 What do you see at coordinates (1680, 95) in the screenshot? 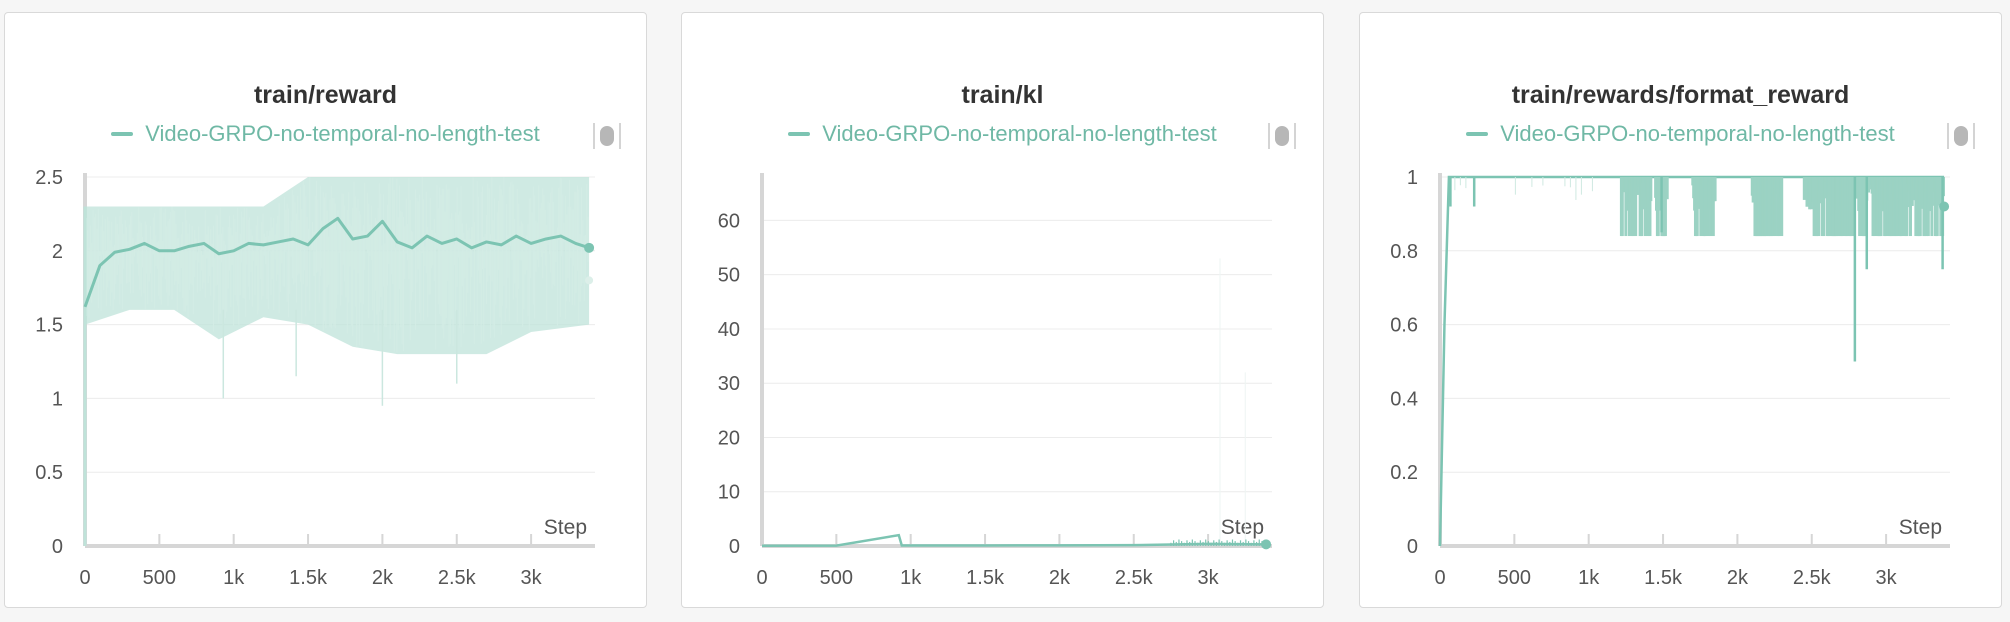
I see `chart-title: train/rewards/format_reward` at bounding box center [1680, 95].